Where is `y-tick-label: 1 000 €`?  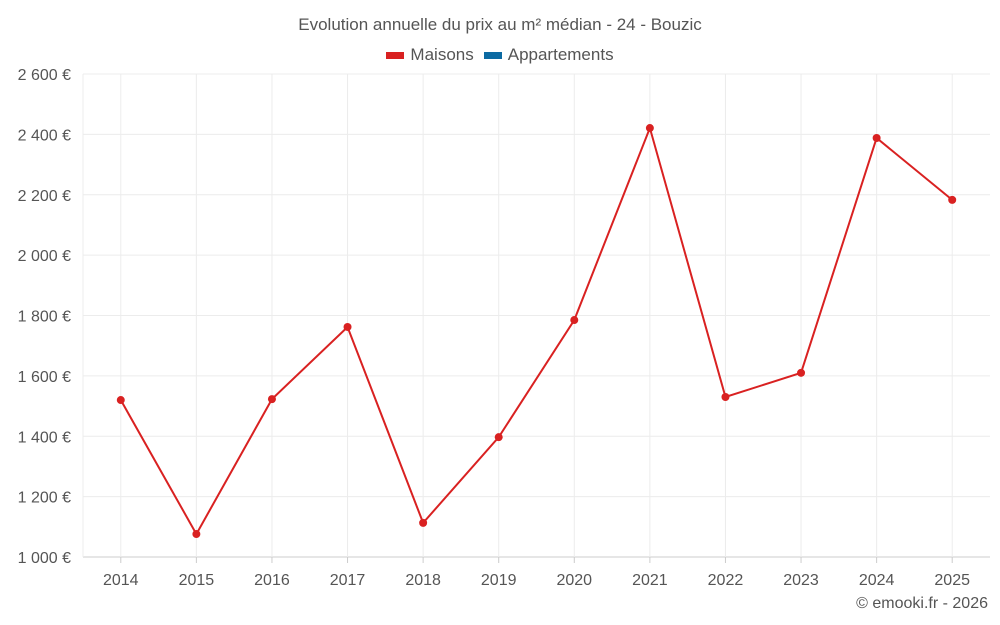
y-tick-label: 1 000 € is located at coordinates (44, 558).